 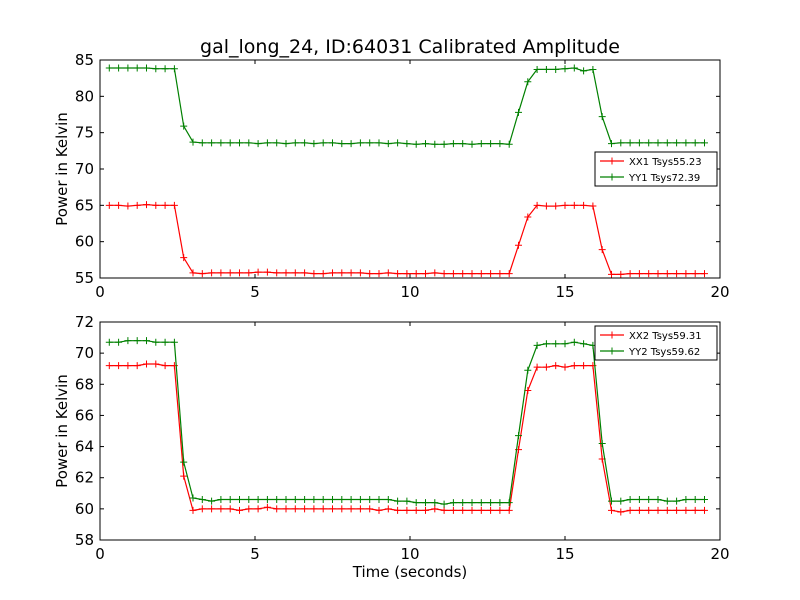 I want to click on series-line-yy1, so click(x=407, y=106).